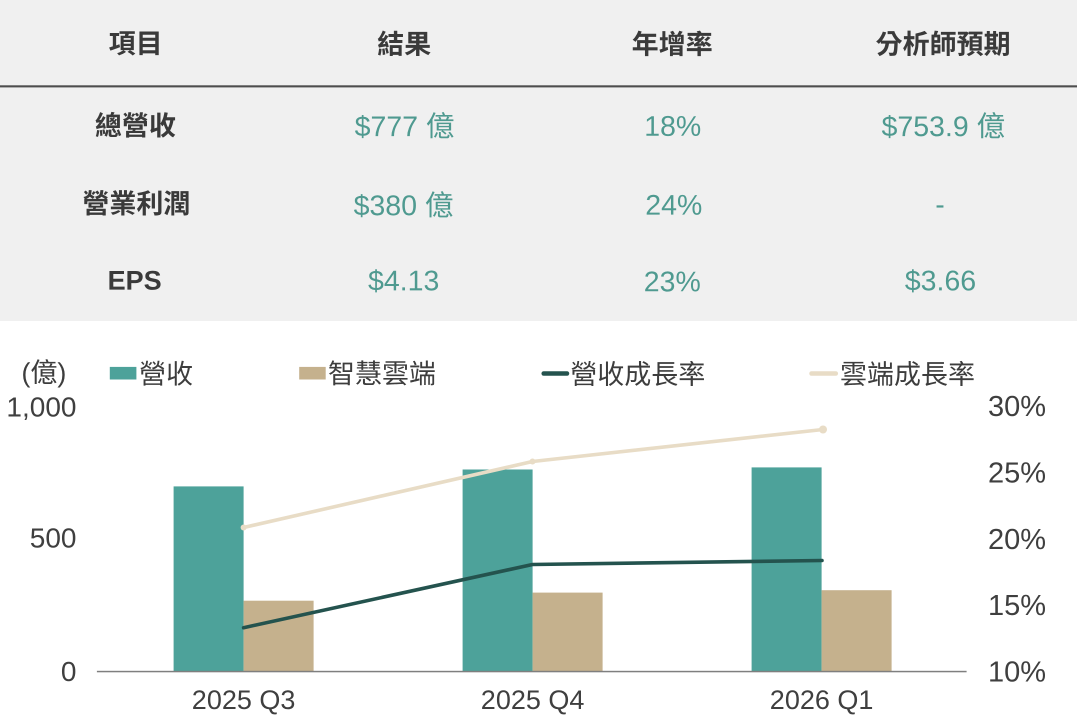 This screenshot has width=1077, height=718. Describe the element at coordinates (1017, 407) in the screenshot. I see `svg-text: 30%` at that location.